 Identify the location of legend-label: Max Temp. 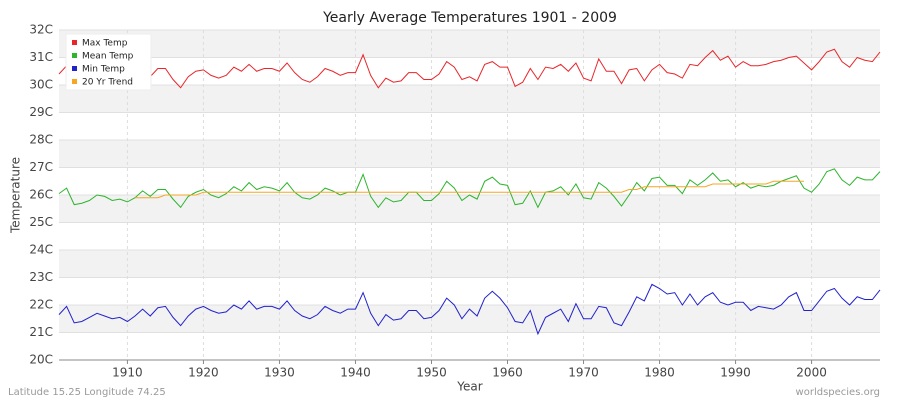
(105, 44).